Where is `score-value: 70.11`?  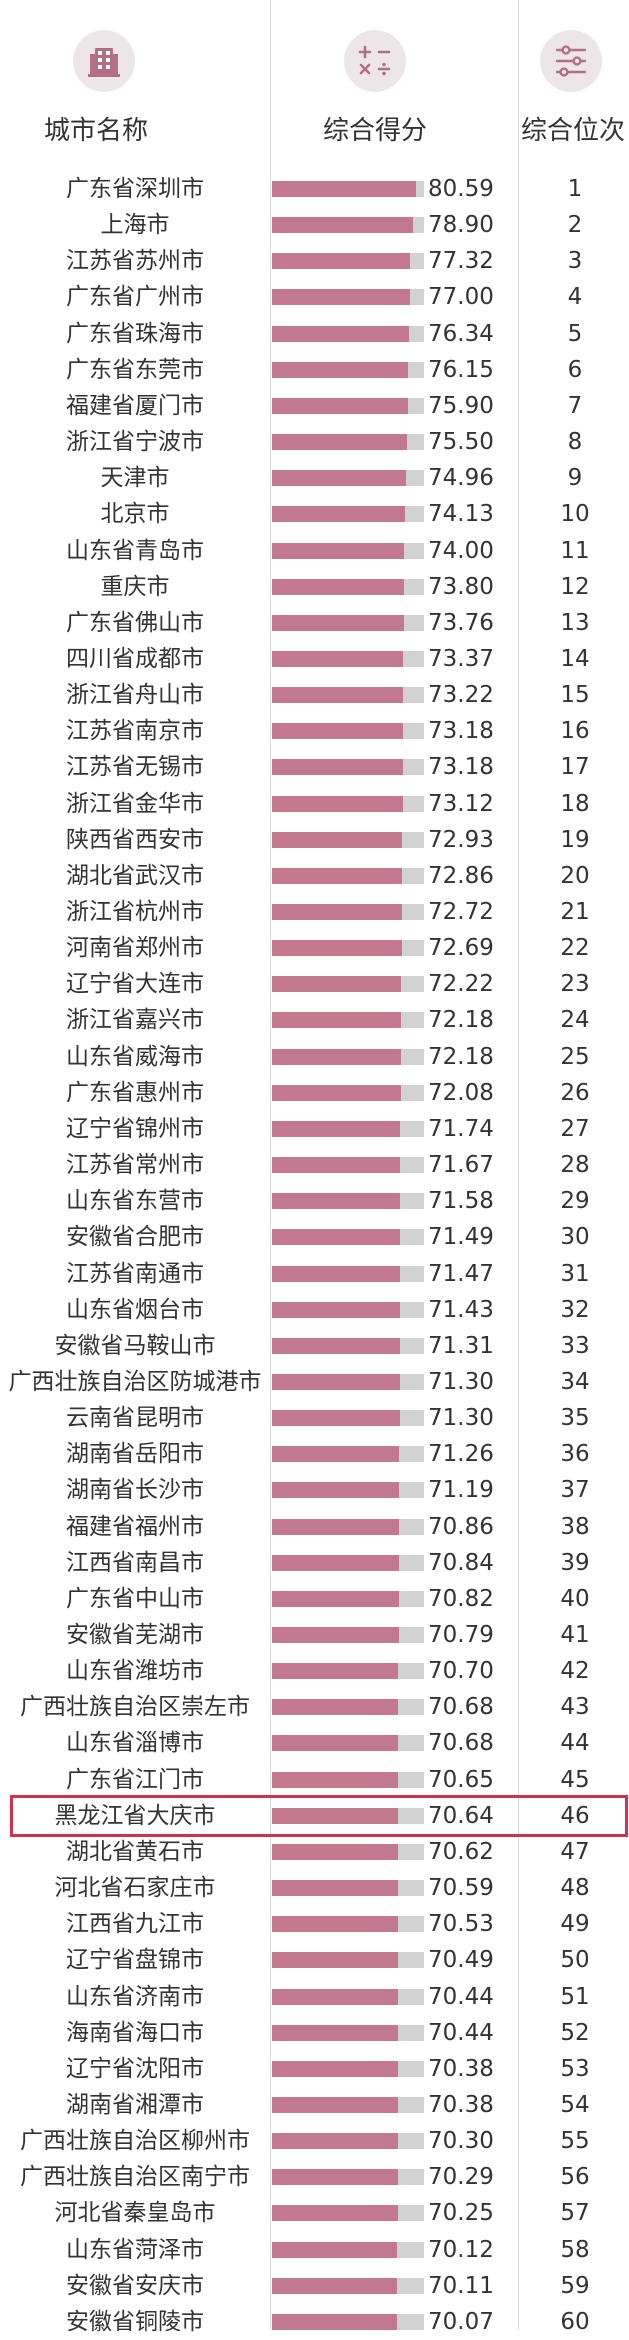
score-value: 70.11 is located at coordinates (461, 2286).